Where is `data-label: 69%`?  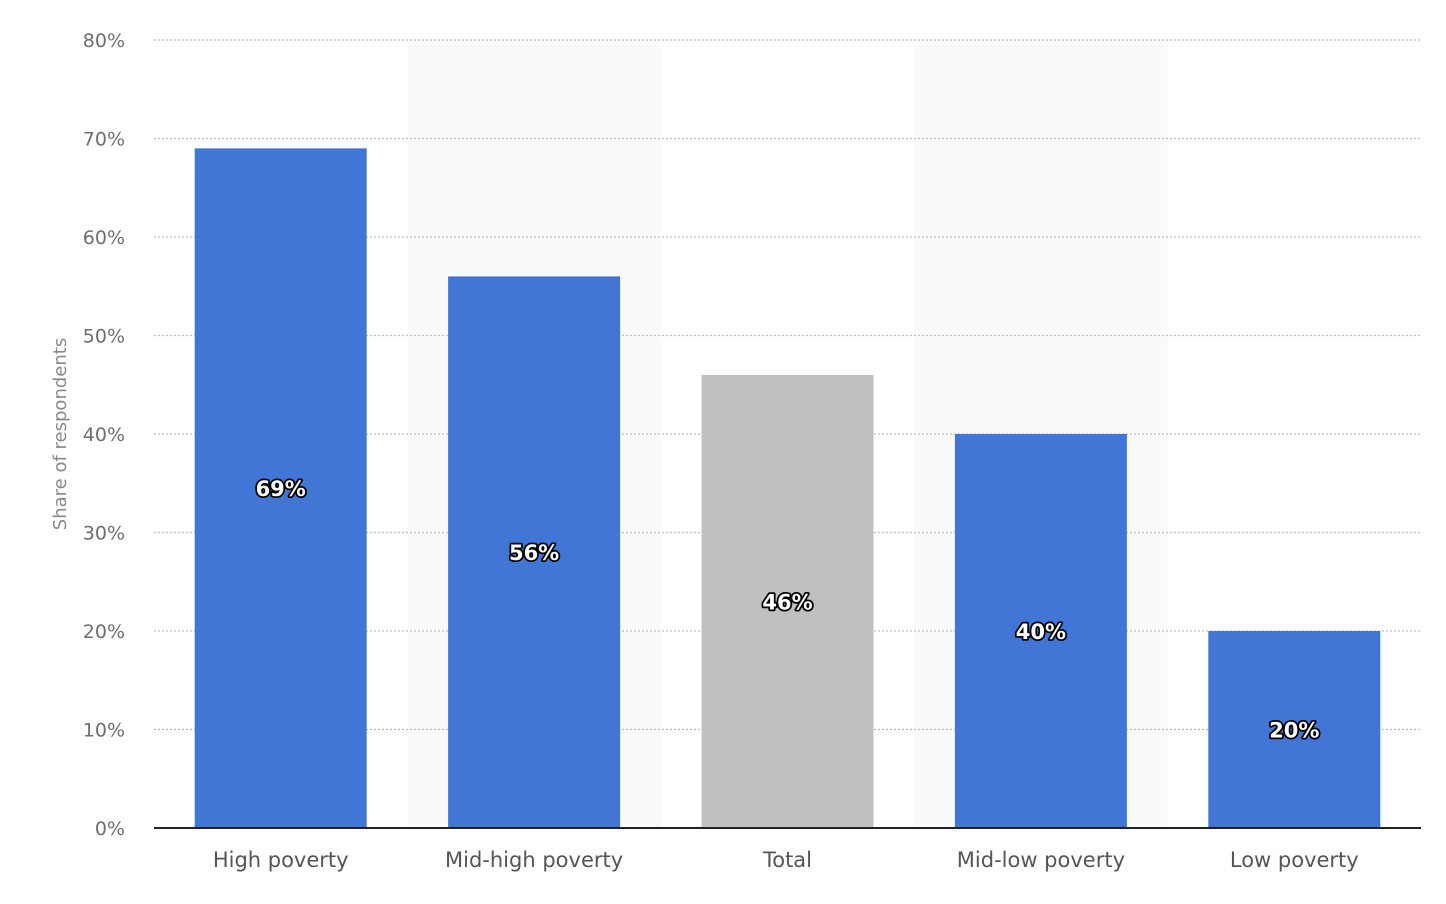 data-label: 69% is located at coordinates (281, 489).